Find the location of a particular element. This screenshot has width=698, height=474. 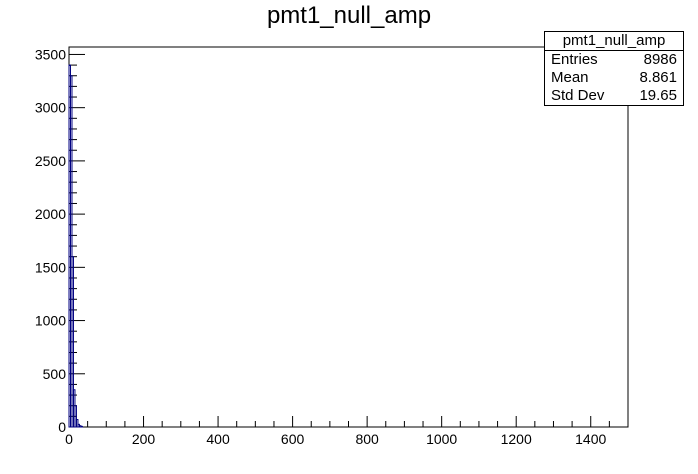

stats-value: 19.65 is located at coordinates (658, 95).